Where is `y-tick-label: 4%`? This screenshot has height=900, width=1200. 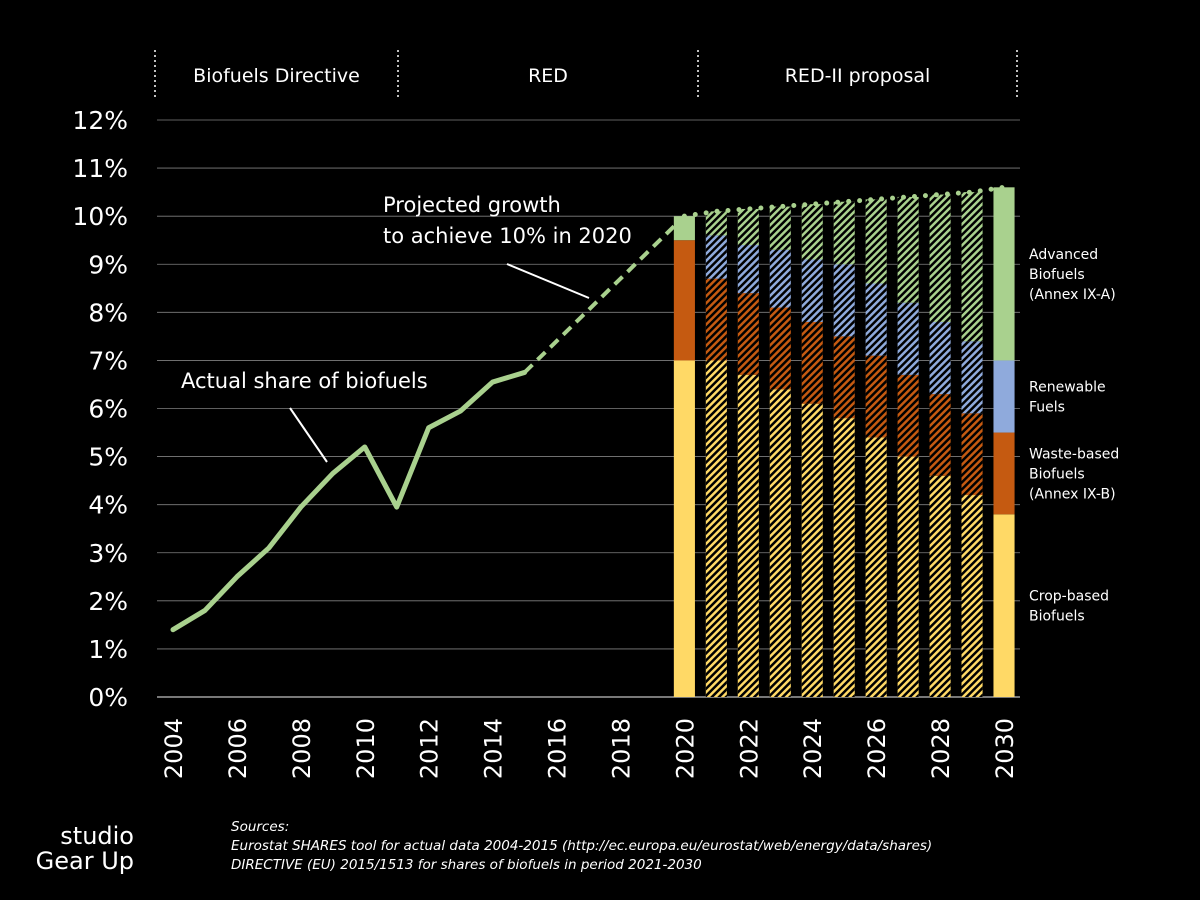 y-tick-label: 4% is located at coordinates (108, 505).